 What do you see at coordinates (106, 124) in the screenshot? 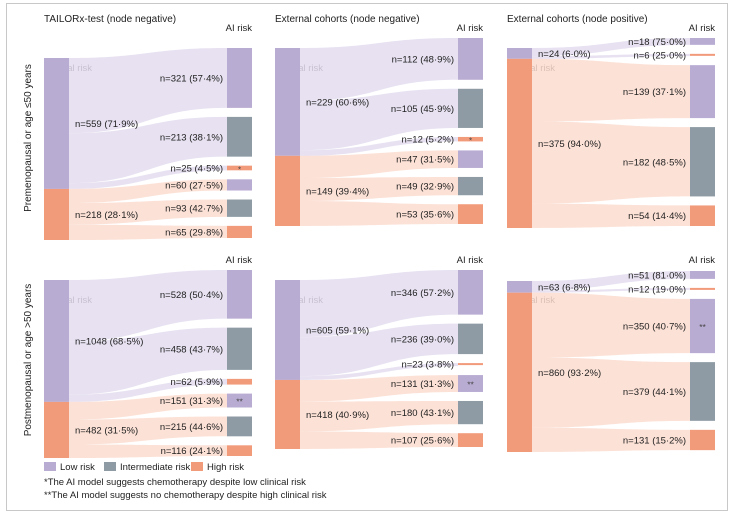
I see `clinical-node-label-low: n=559 (71·9%)` at bounding box center [106, 124].